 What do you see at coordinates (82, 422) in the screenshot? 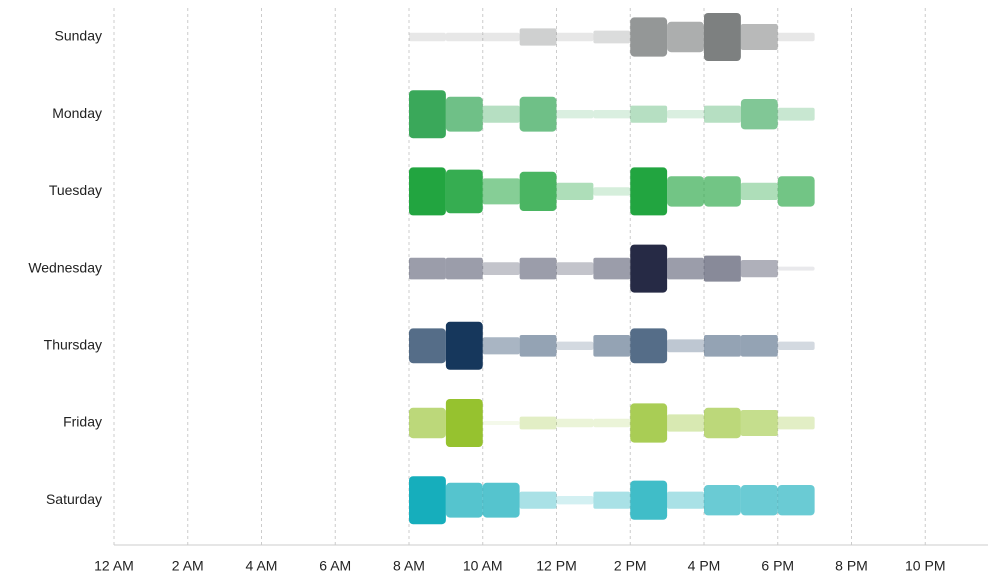
I see `y-tick-label: Friday` at bounding box center [82, 422].